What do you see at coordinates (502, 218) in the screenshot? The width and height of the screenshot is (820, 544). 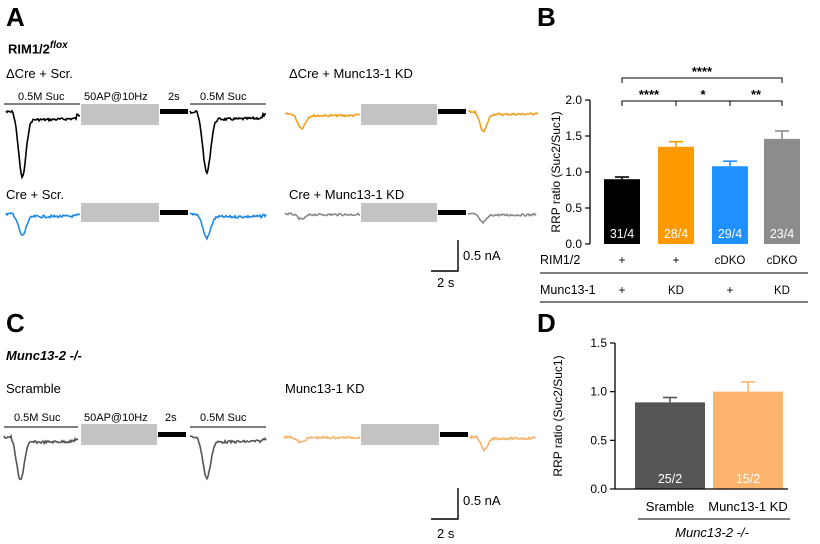 I see `trace-cre-kd-suc2` at bounding box center [502, 218].